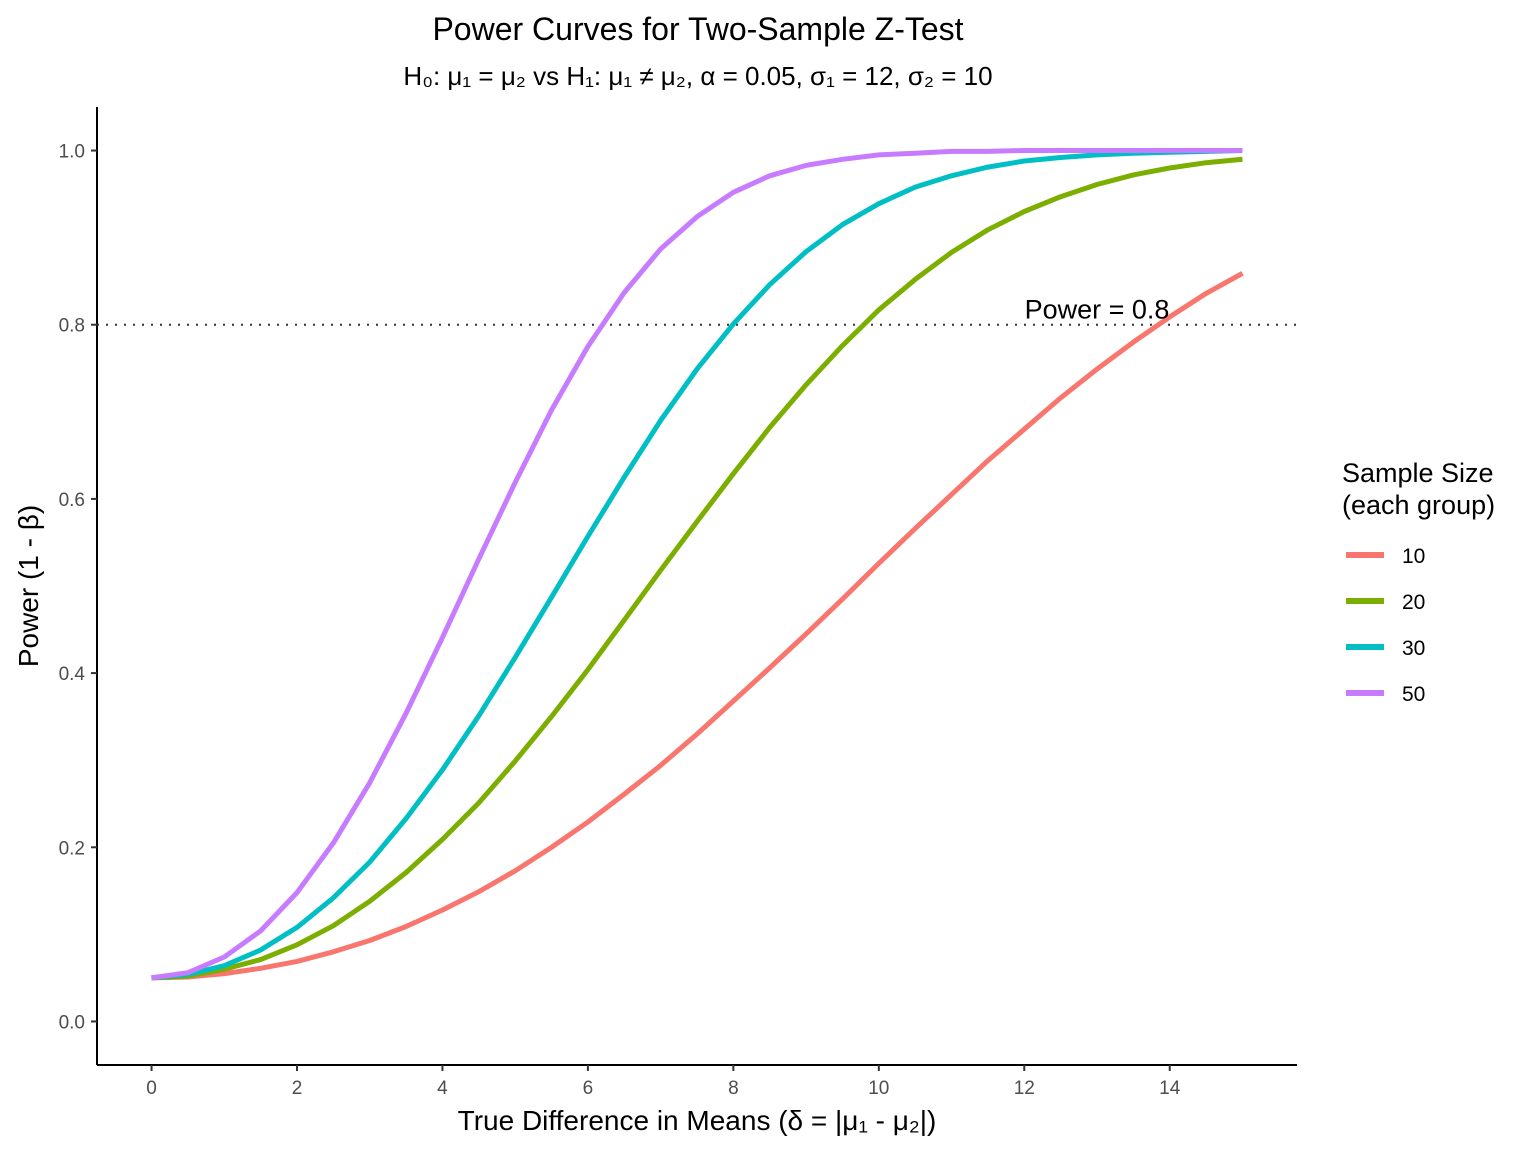 This screenshot has width=1536, height=1157. What do you see at coordinates (1413, 556) in the screenshot?
I see `legend-label-n10: 10` at bounding box center [1413, 556].